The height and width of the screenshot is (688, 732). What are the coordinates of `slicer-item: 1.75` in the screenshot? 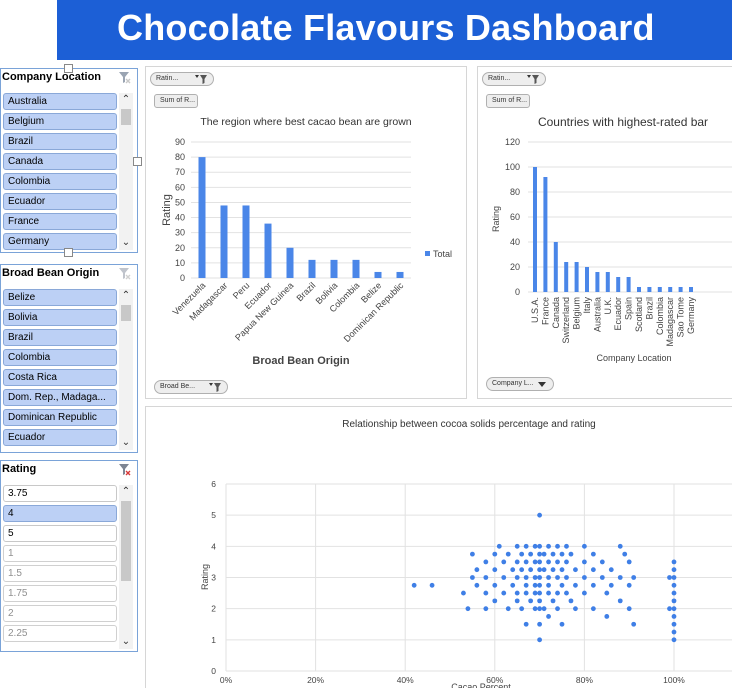 It's located at (60, 593).